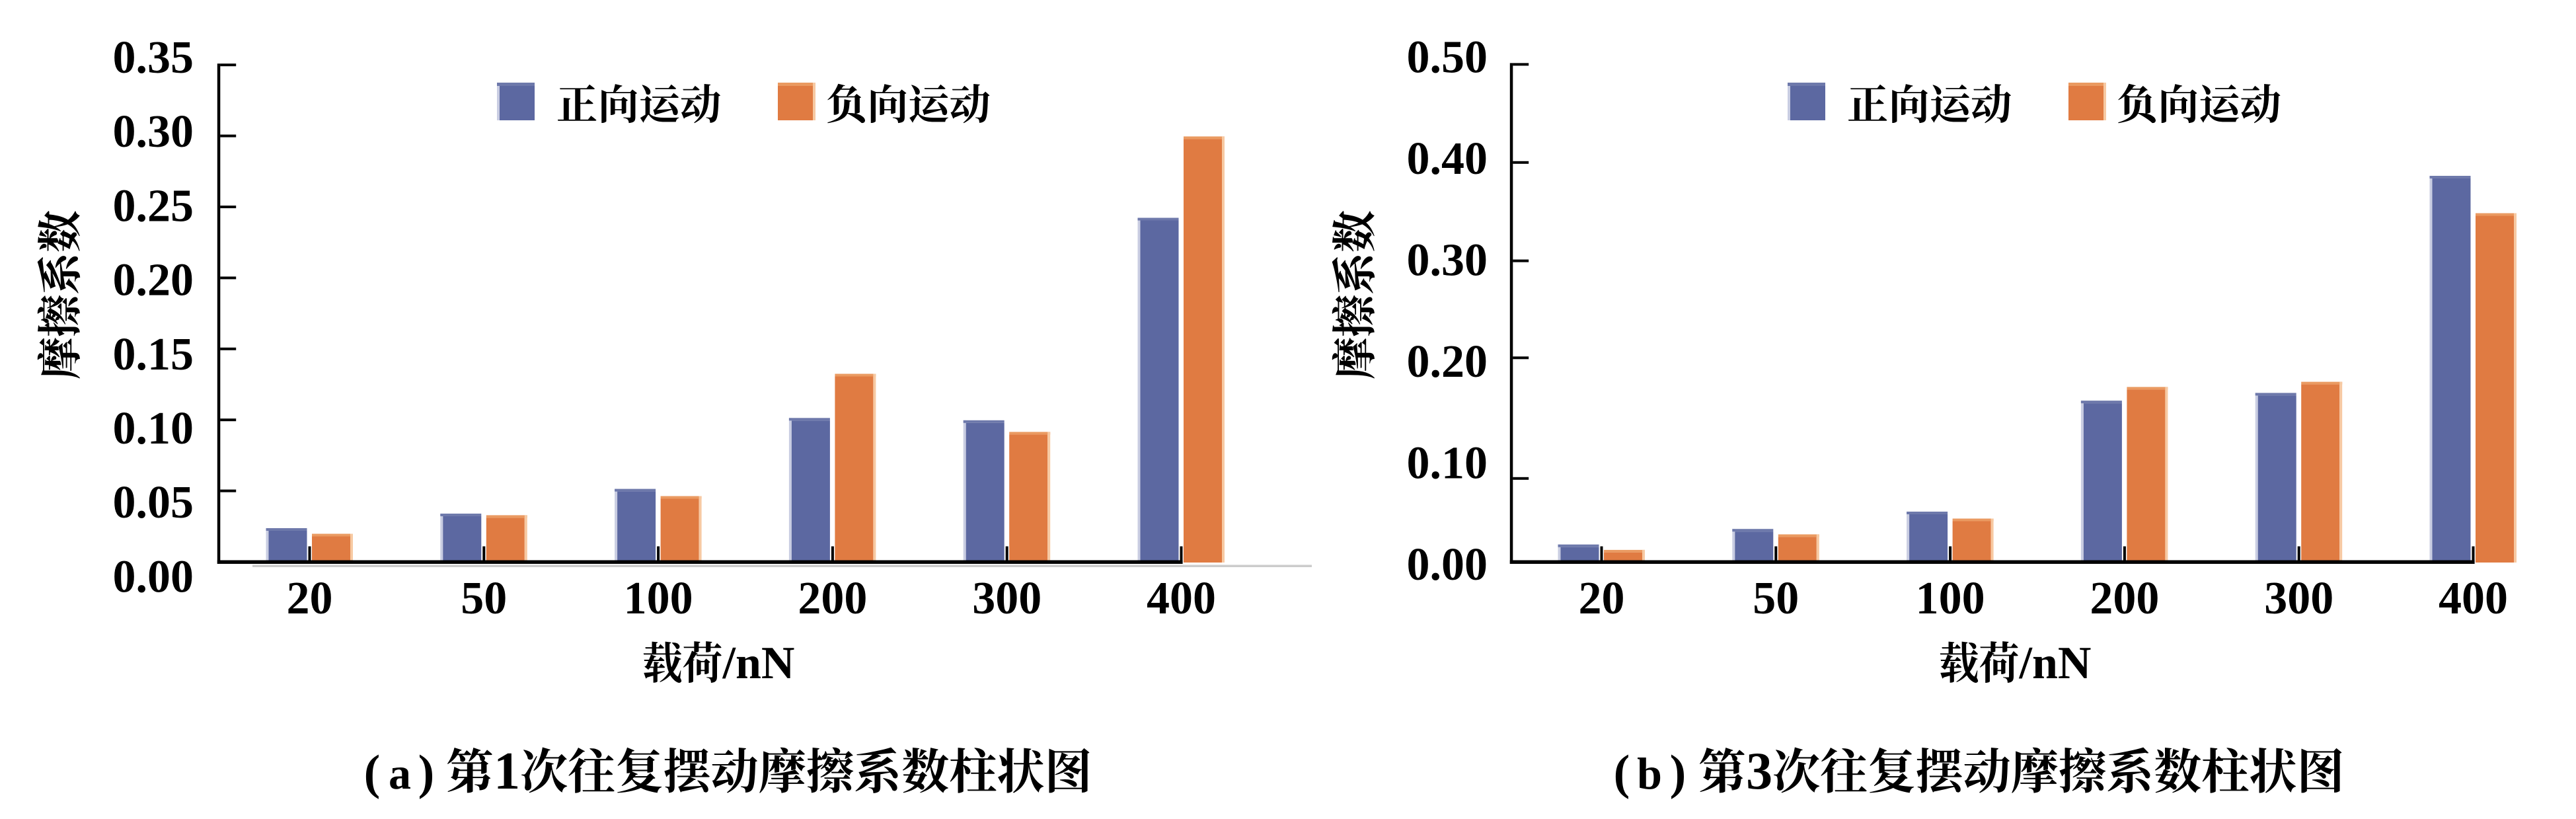 Image resolution: width=2576 pixels, height=819 pixels. I want to click on svg-text: 0.15, so click(154, 354).